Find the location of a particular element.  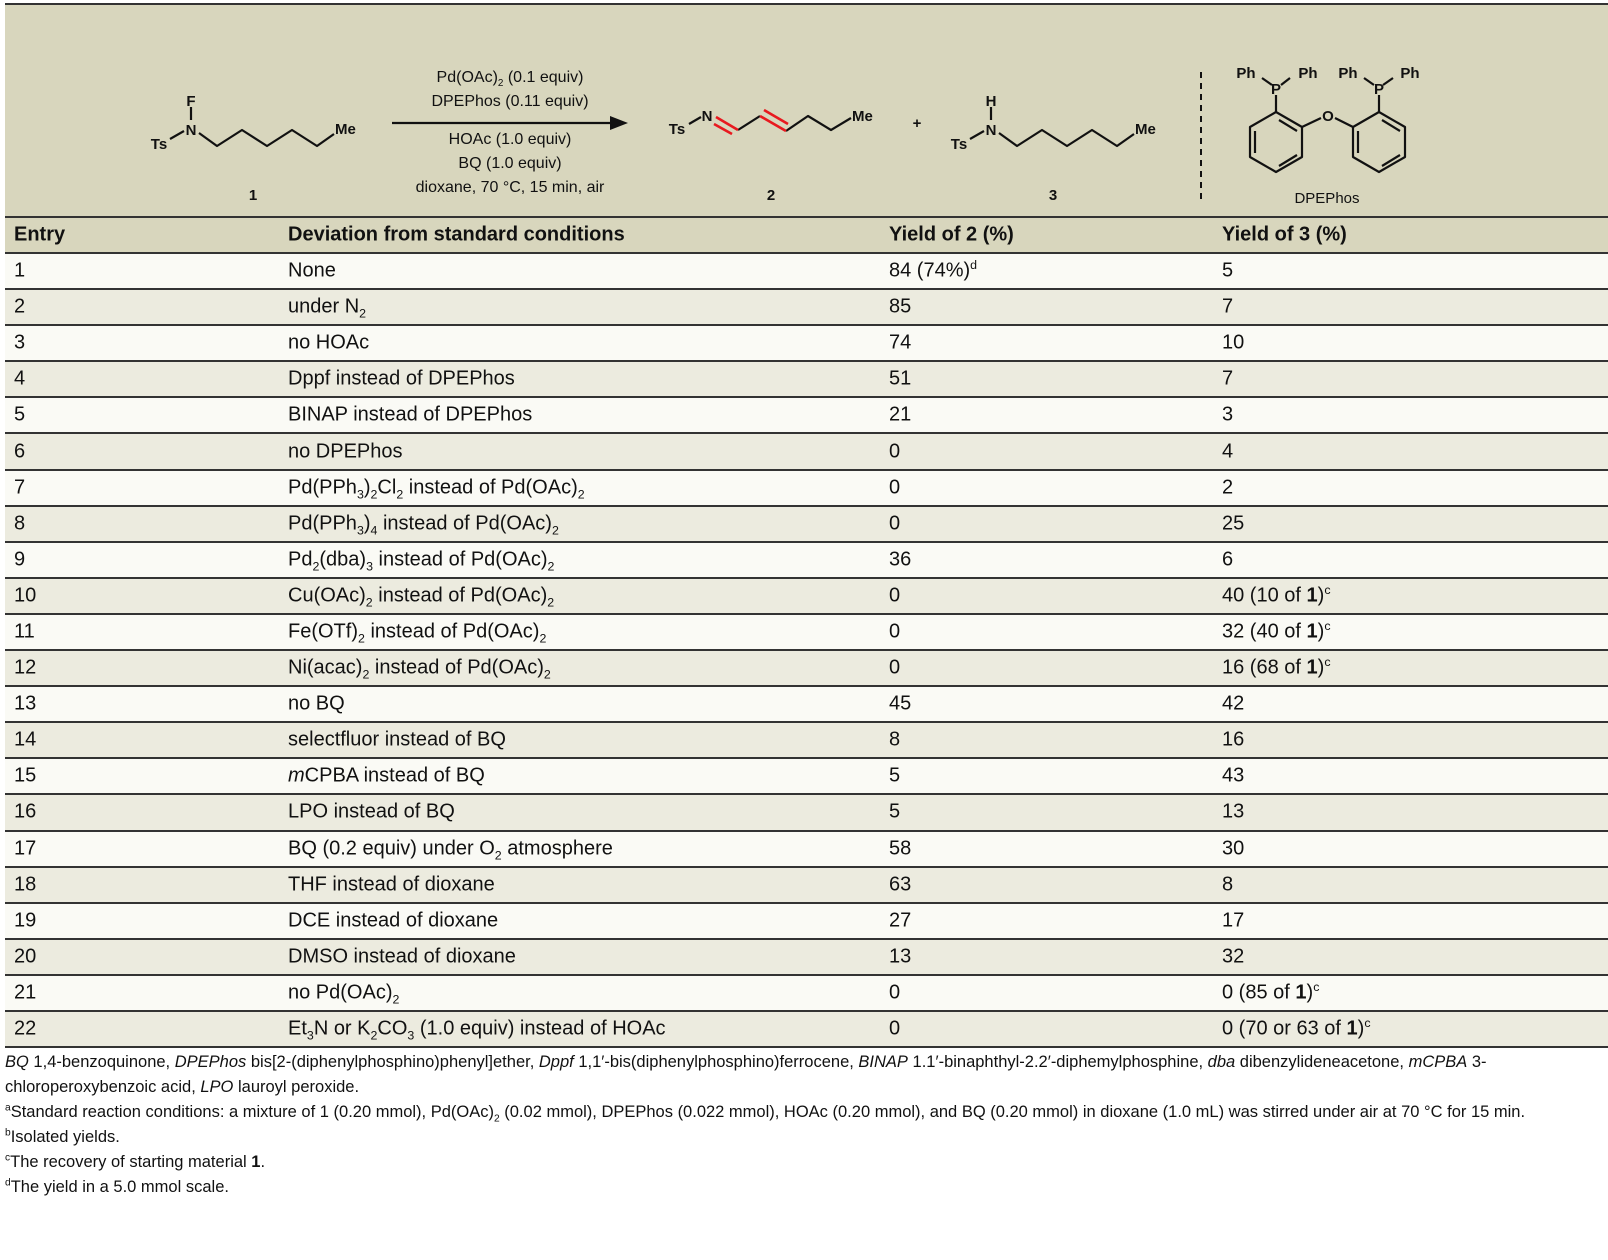

footnote: cThe recovery of starting material 1. is located at coordinates (135, 1161).